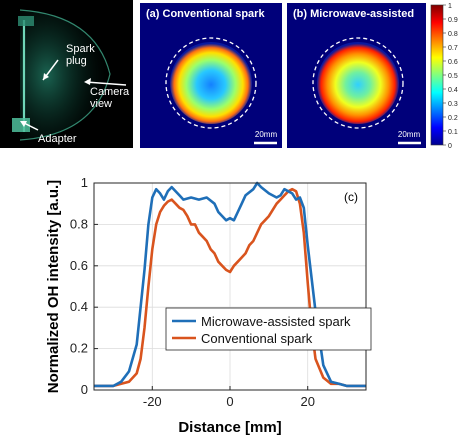 The height and width of the screenshot is (442, 474). I want to click on spark-plug-arrowhead, so click(46, 76).